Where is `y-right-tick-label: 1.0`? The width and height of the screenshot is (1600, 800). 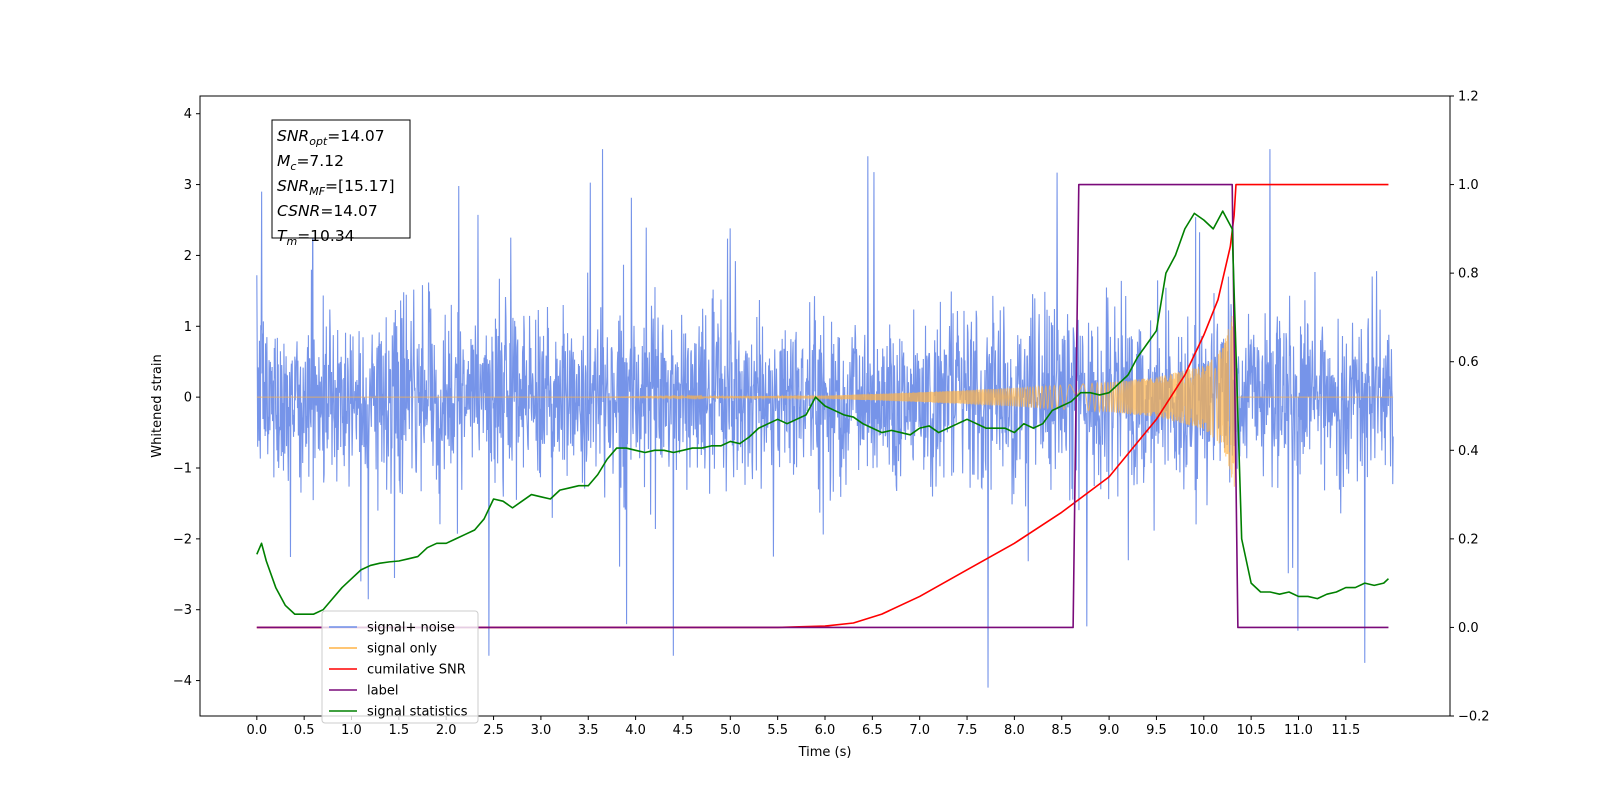
y-right-tick-label: 1.0 is located at coordinates (1468, 185).